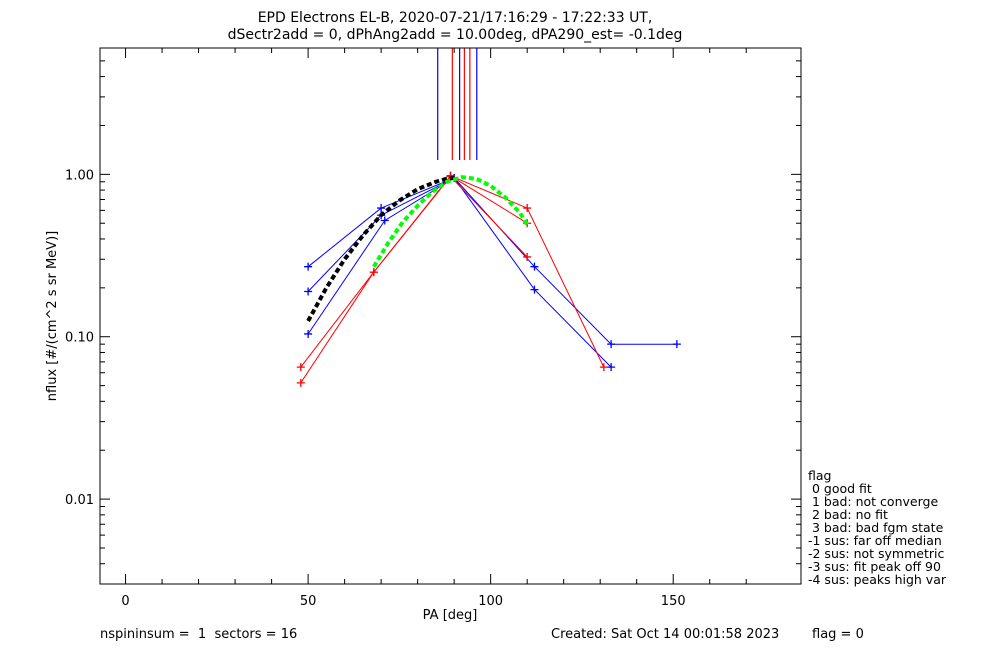 This screenshot has height=650, width=1000. I want to click on footer-spin-info: nspininsum = 1 sectors = 16, so click(199, 634).